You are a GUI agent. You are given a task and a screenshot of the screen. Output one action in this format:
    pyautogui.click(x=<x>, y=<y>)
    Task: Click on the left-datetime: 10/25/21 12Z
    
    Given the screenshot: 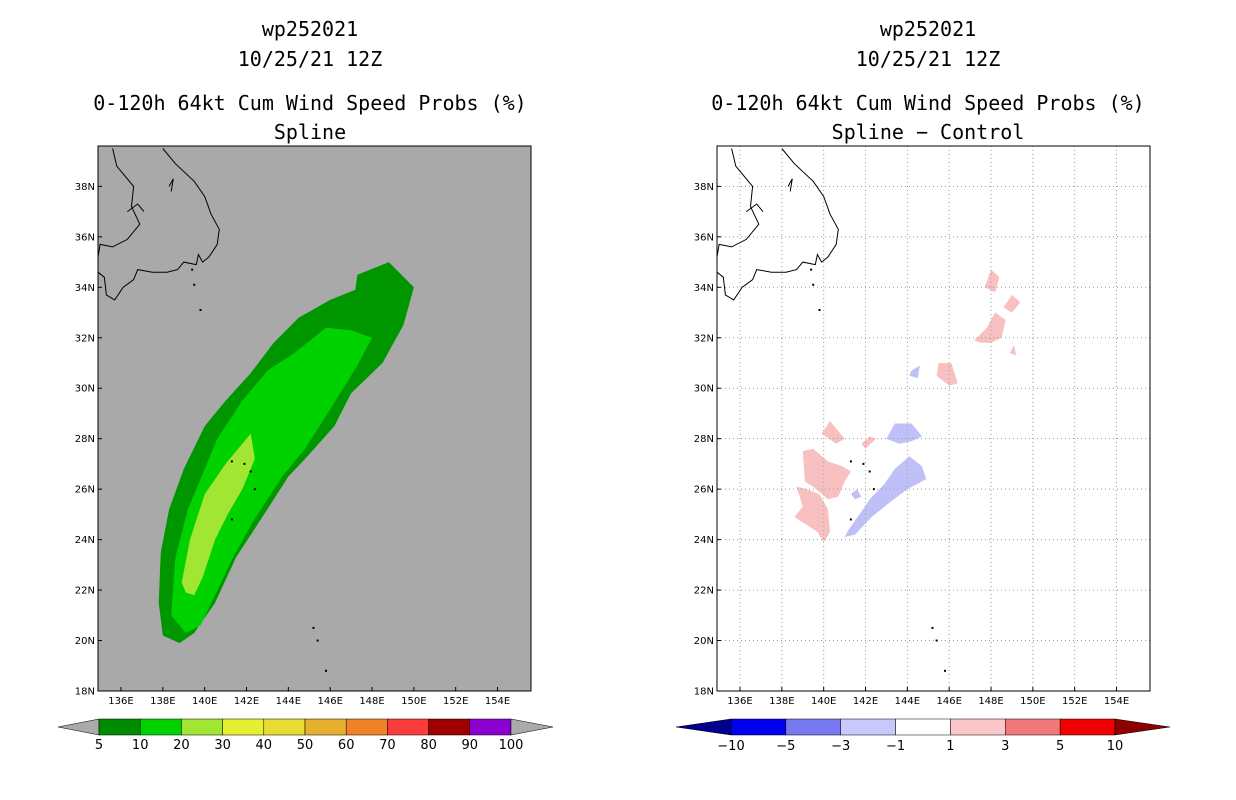 What is the action you would take?
    pyautogui.click(x=310, y=59)
    